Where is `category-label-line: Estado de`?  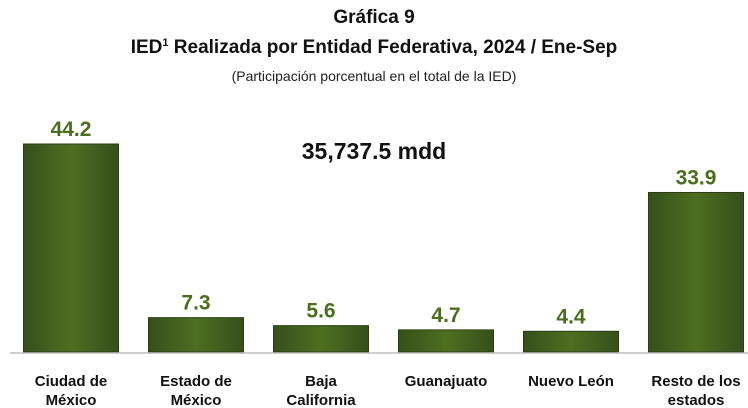
category-label-line: Estado de is located at coordinates (196, 381).